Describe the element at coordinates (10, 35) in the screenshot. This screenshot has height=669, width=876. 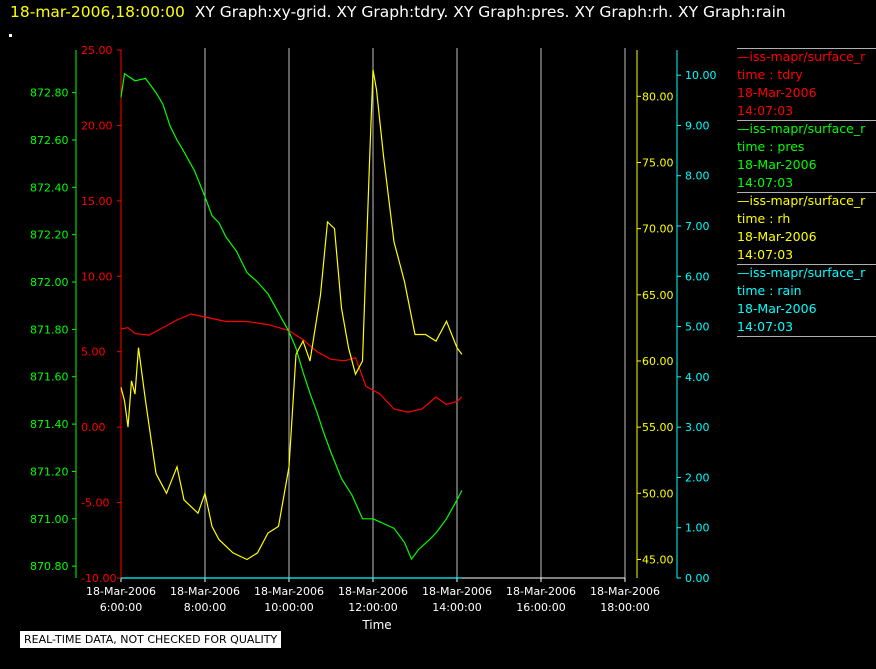
I see `status-dot` at that location.